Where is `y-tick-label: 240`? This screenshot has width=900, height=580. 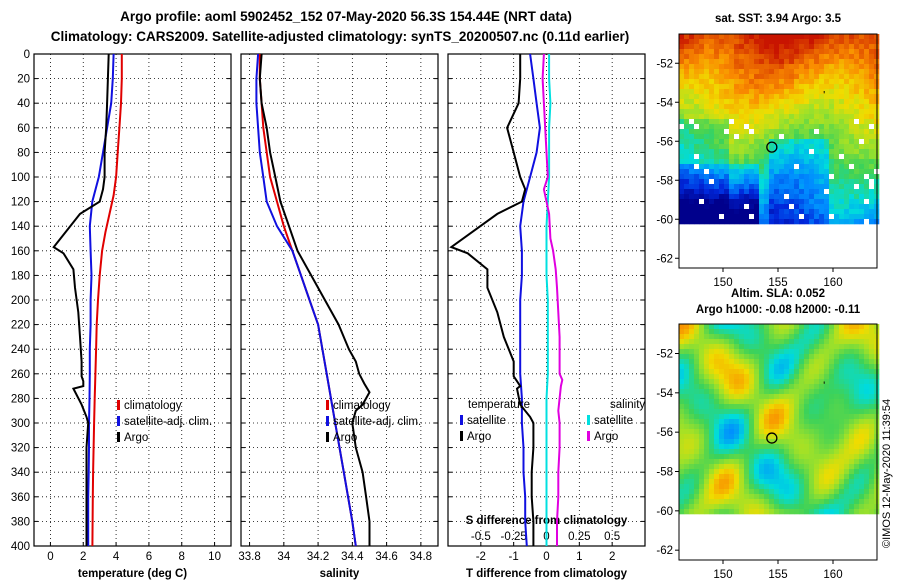
y-tick-label: 240 is located at coordinates (20, 350).